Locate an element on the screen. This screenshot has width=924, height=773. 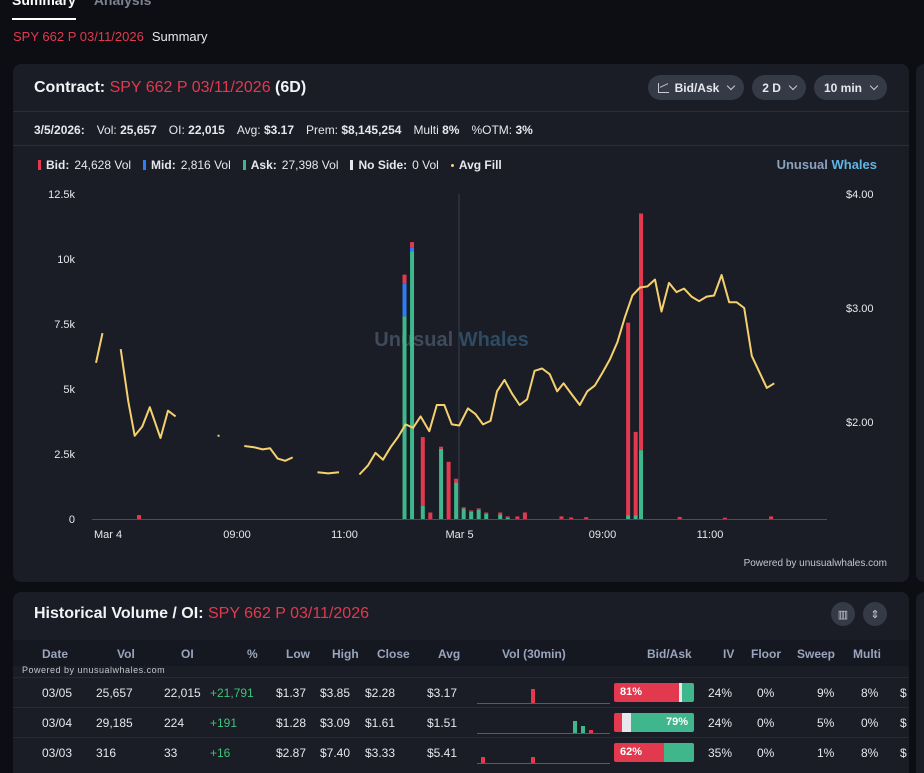
col-iv: IV is located at coordinates (729, 654).